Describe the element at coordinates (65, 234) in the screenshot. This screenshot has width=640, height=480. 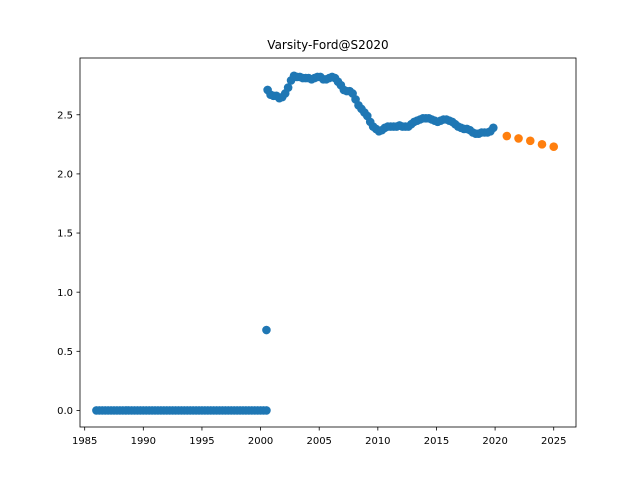
I see `y-tick-label: 1.5` at that location.